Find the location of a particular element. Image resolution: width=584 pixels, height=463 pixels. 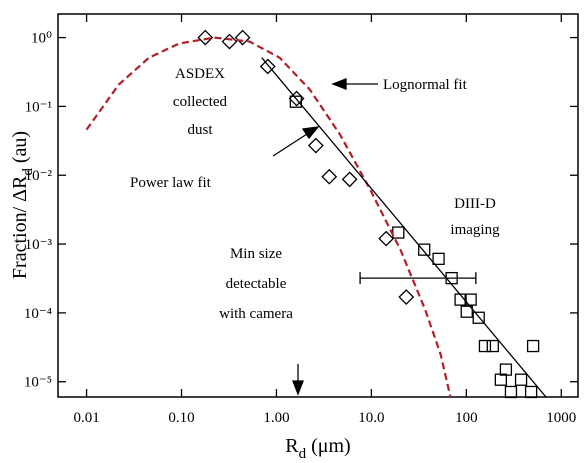

annotation: collected is located at coordinates (200, 102).